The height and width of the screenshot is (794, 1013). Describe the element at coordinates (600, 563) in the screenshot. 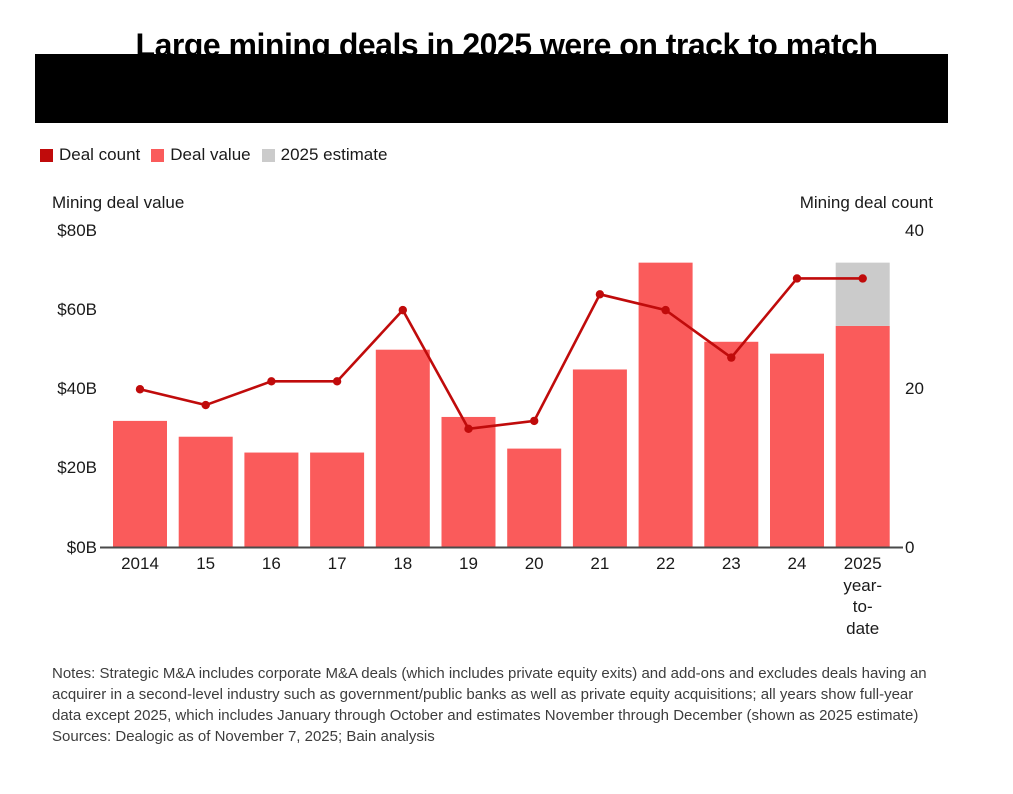

I see `x-tick-label-21: 21` at that location.